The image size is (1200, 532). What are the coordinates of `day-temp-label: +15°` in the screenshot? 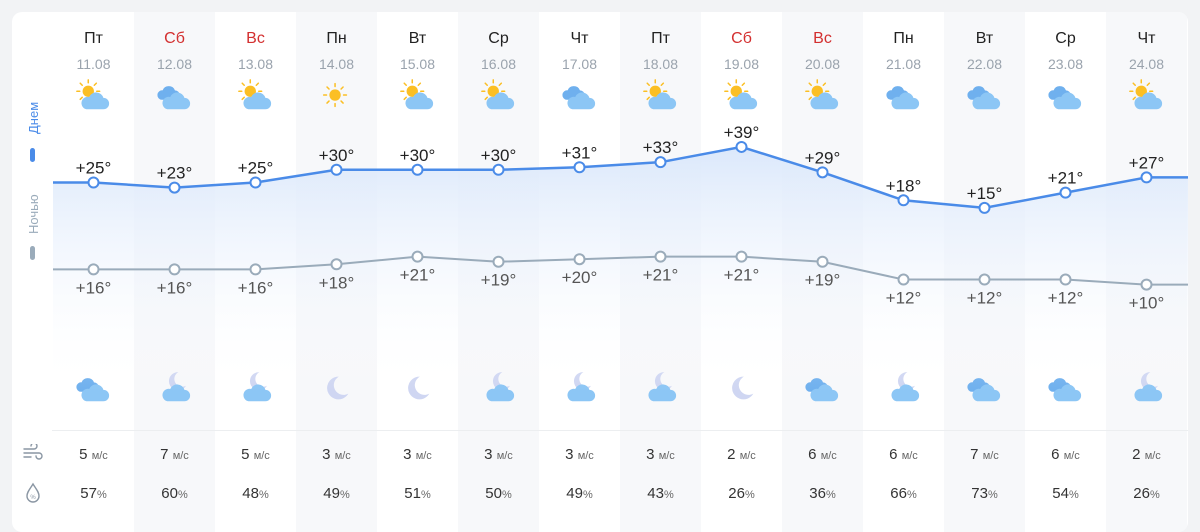 It's located at (985, 193).